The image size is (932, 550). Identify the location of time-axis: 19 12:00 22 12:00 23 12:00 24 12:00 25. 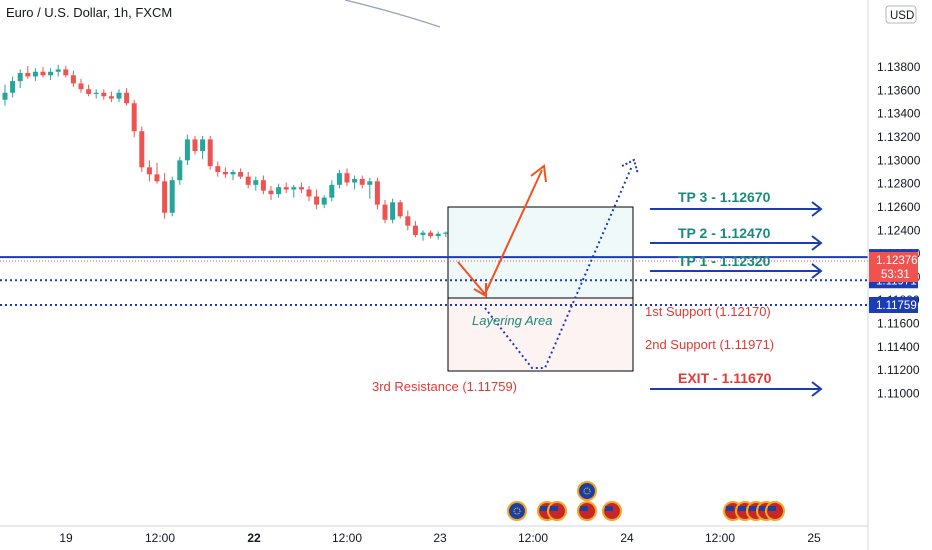
(440, 538).